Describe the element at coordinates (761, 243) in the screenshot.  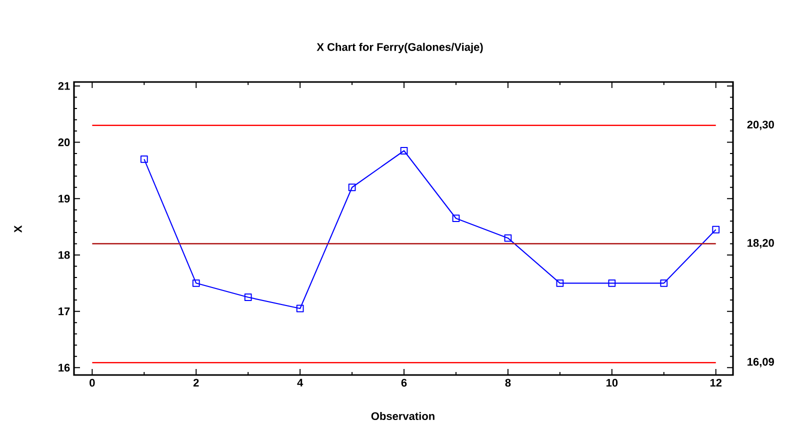
I see `ref-line-label: 18,20` at that location.